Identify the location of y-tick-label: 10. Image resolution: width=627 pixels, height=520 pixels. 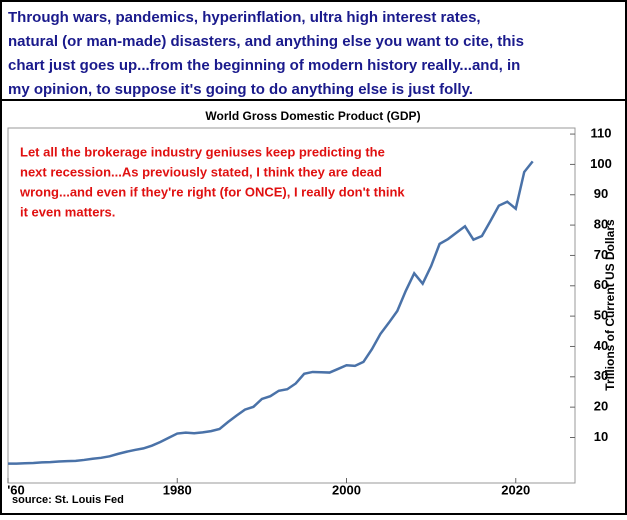
(601, 436).